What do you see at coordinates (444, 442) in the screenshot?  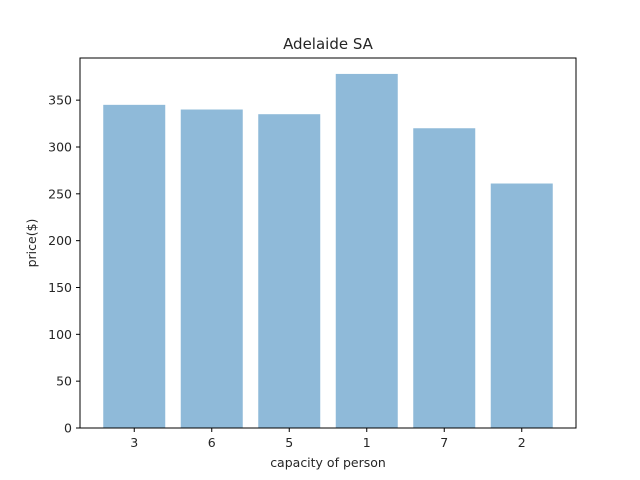 I see `x-tick-label: 7` at bounding box center [444, 442].